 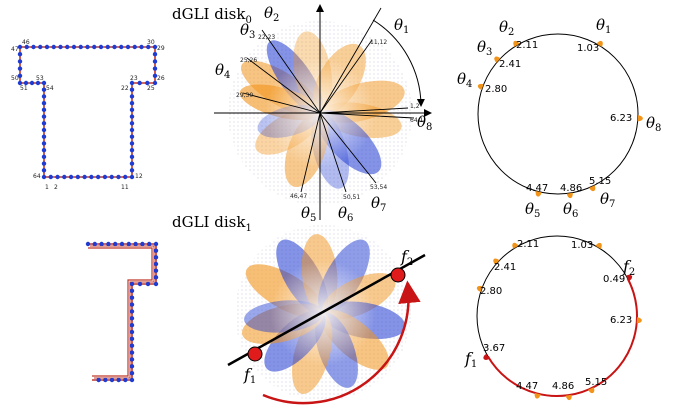 I want to click on c1-val-3.67: 3.67, so click(x=494, y=348).